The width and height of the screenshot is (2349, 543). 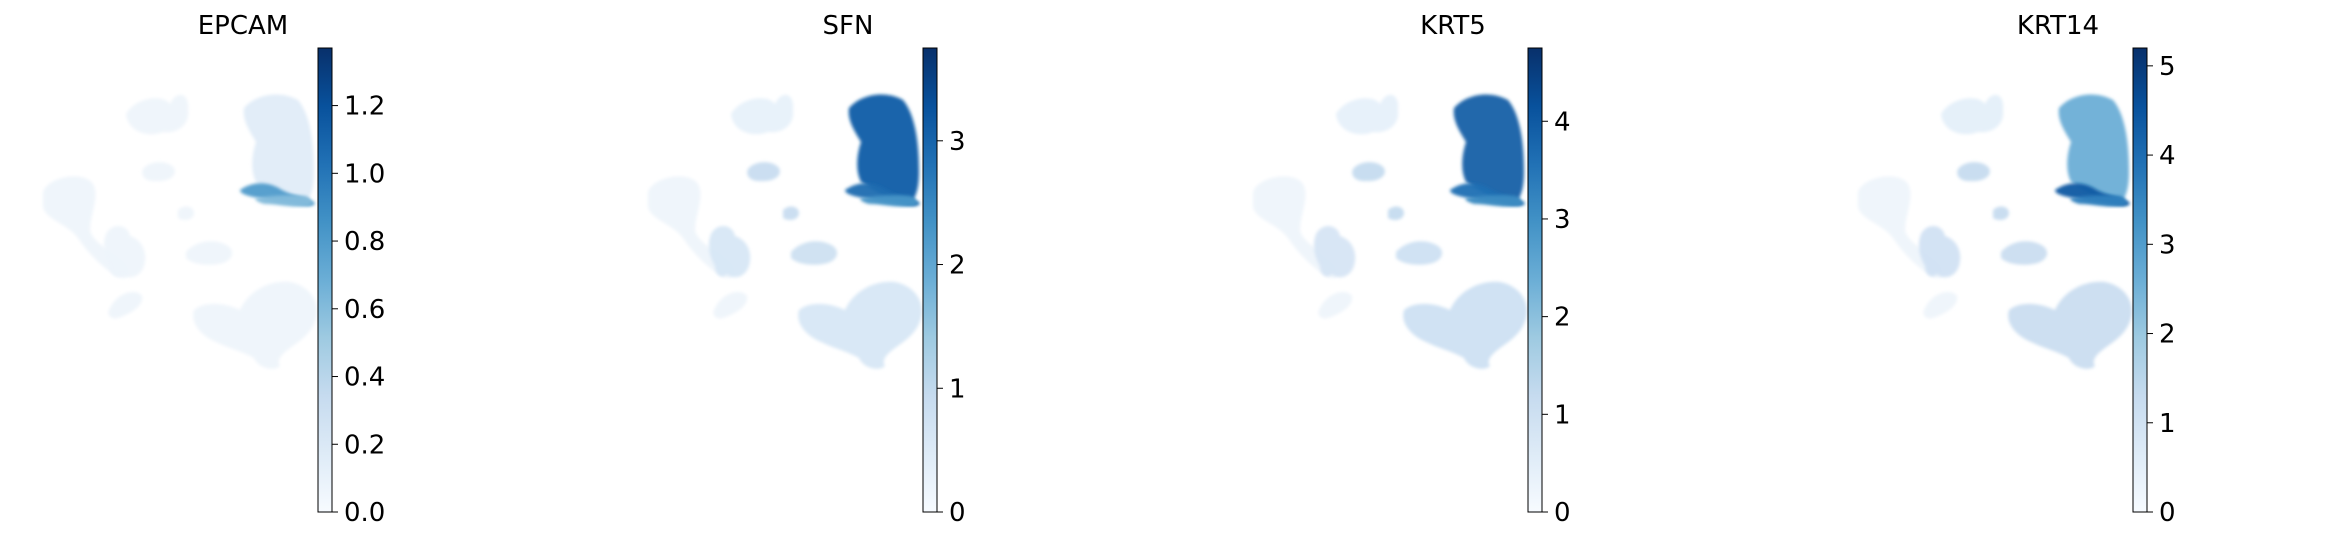 I want to click on colorbar-tick-label: 1.2, so click(x=364, y=107).